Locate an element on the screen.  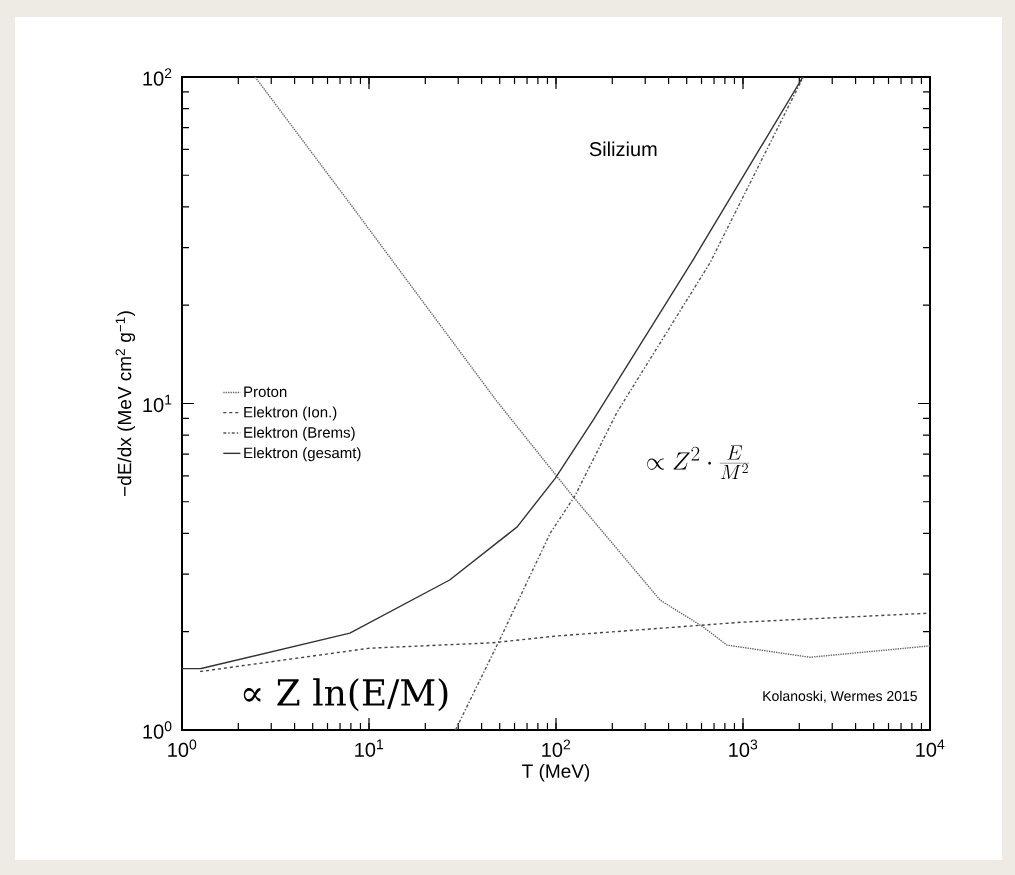
x-tick-label: 10$^{2}$ is located at coordinates (556, 748).